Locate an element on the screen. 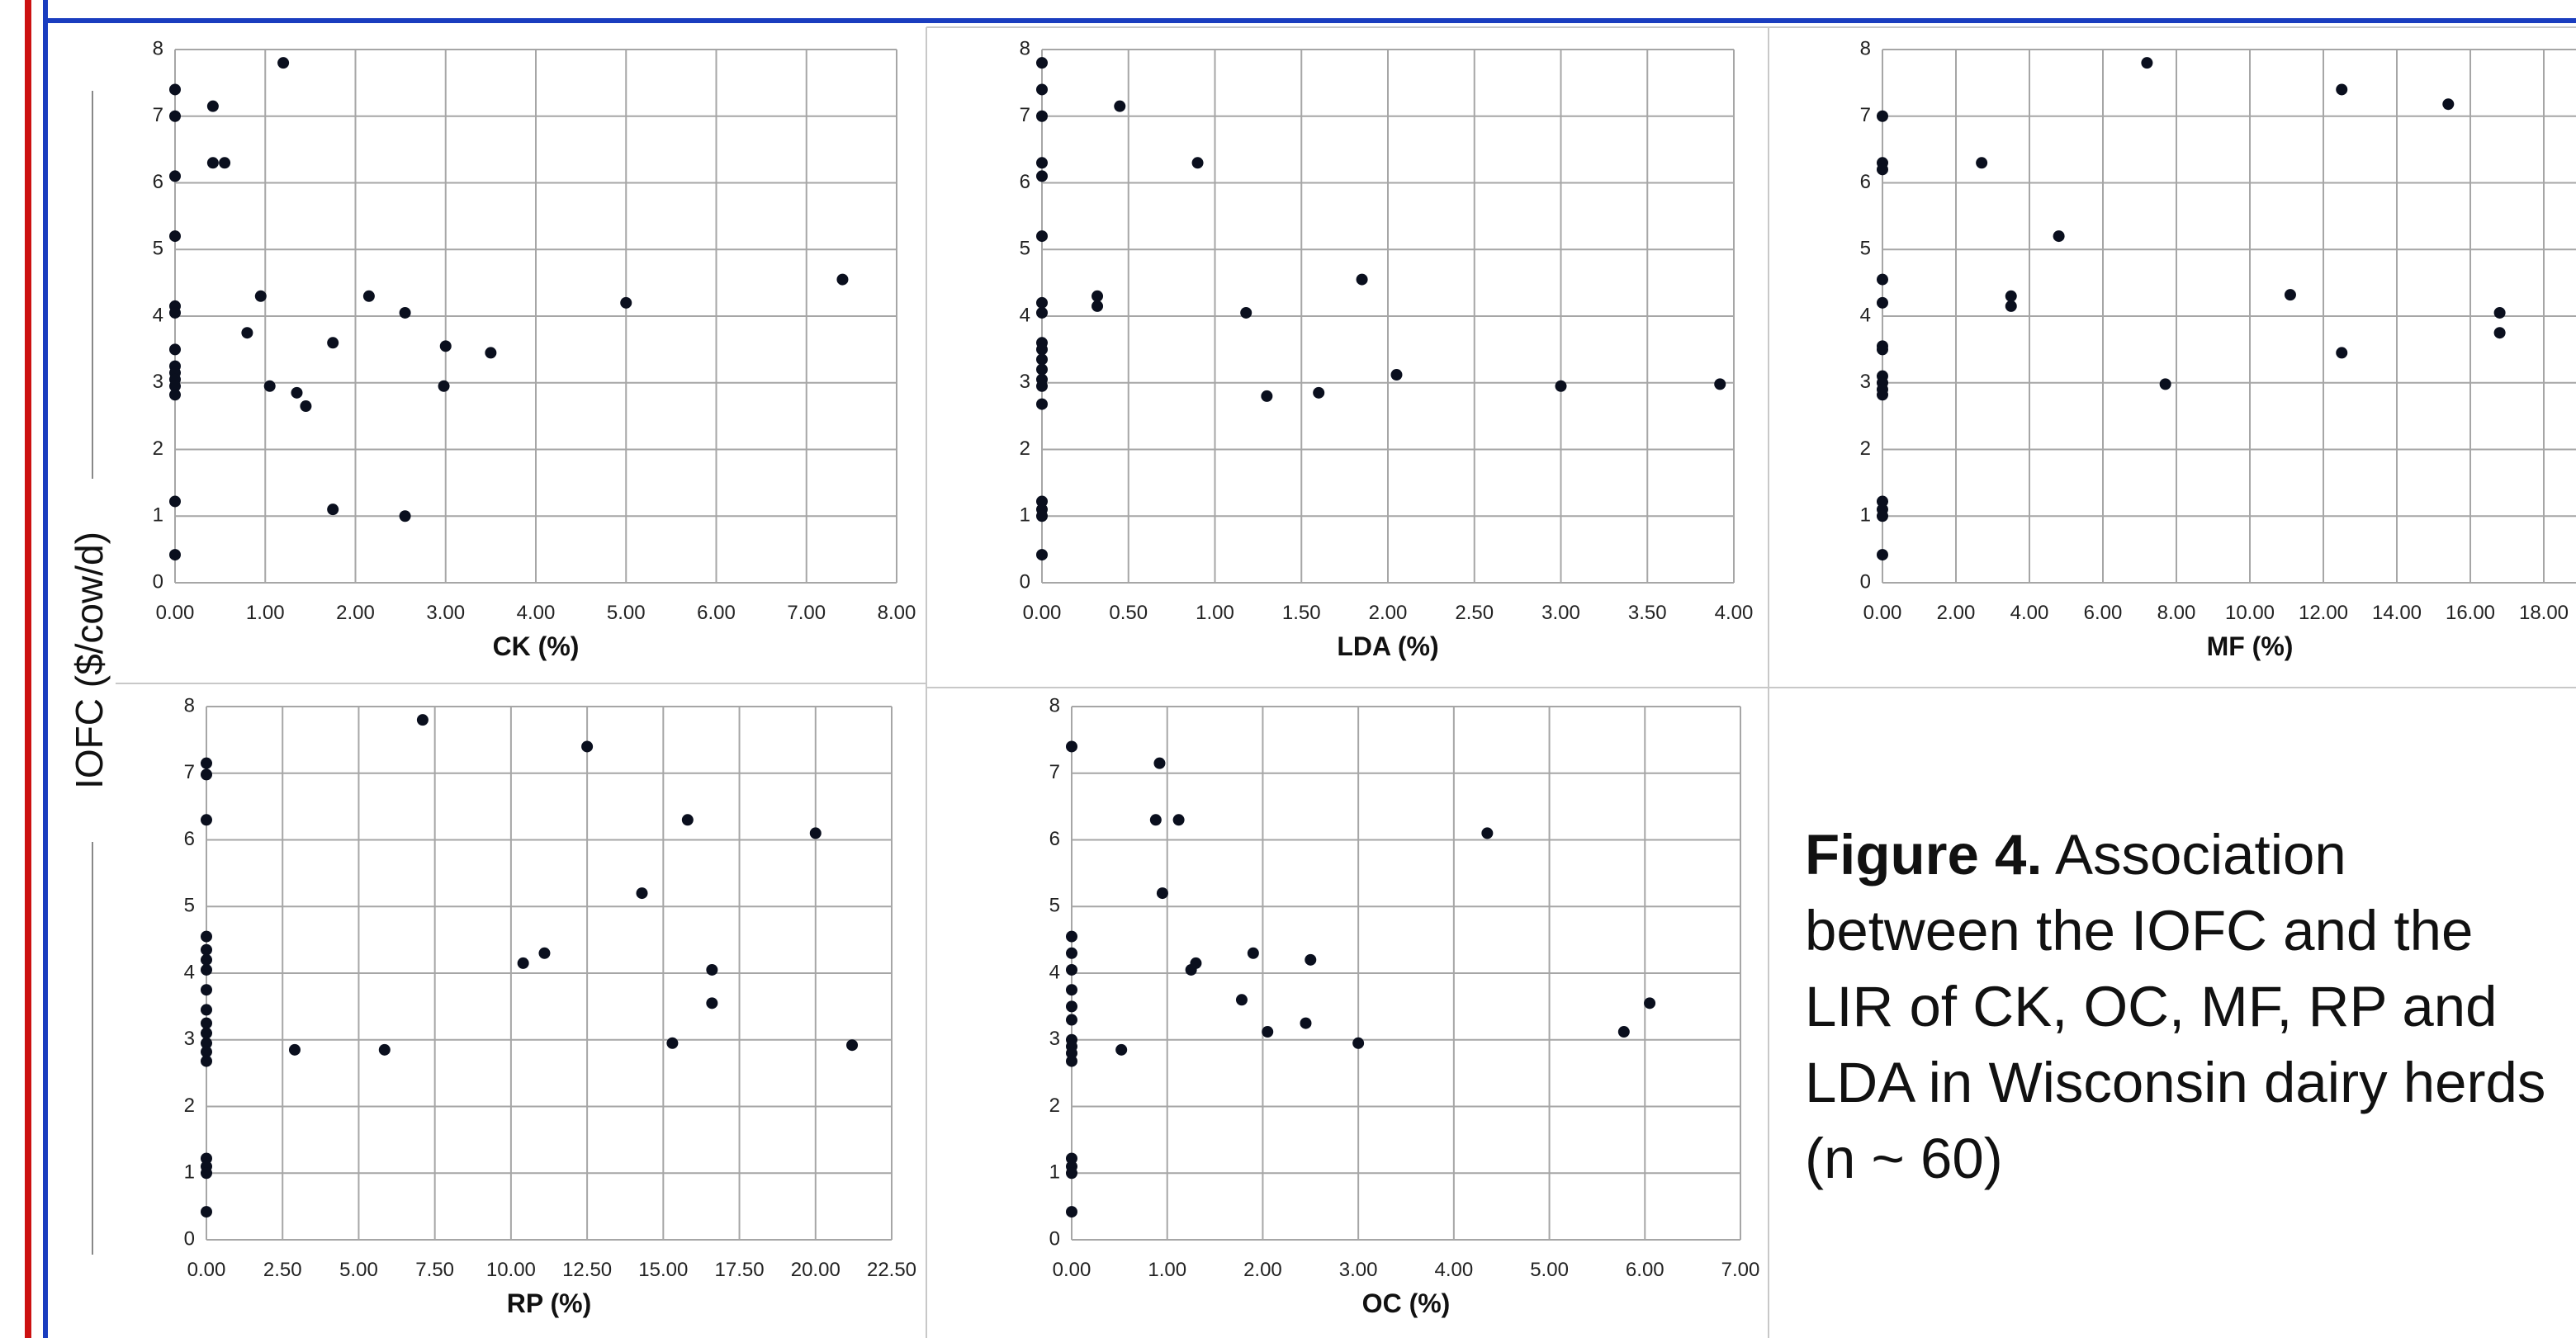 The height and width of the screenshot is (1338, 2576). x-tick-label: 2.50 is located at coordinates (1474, 613).